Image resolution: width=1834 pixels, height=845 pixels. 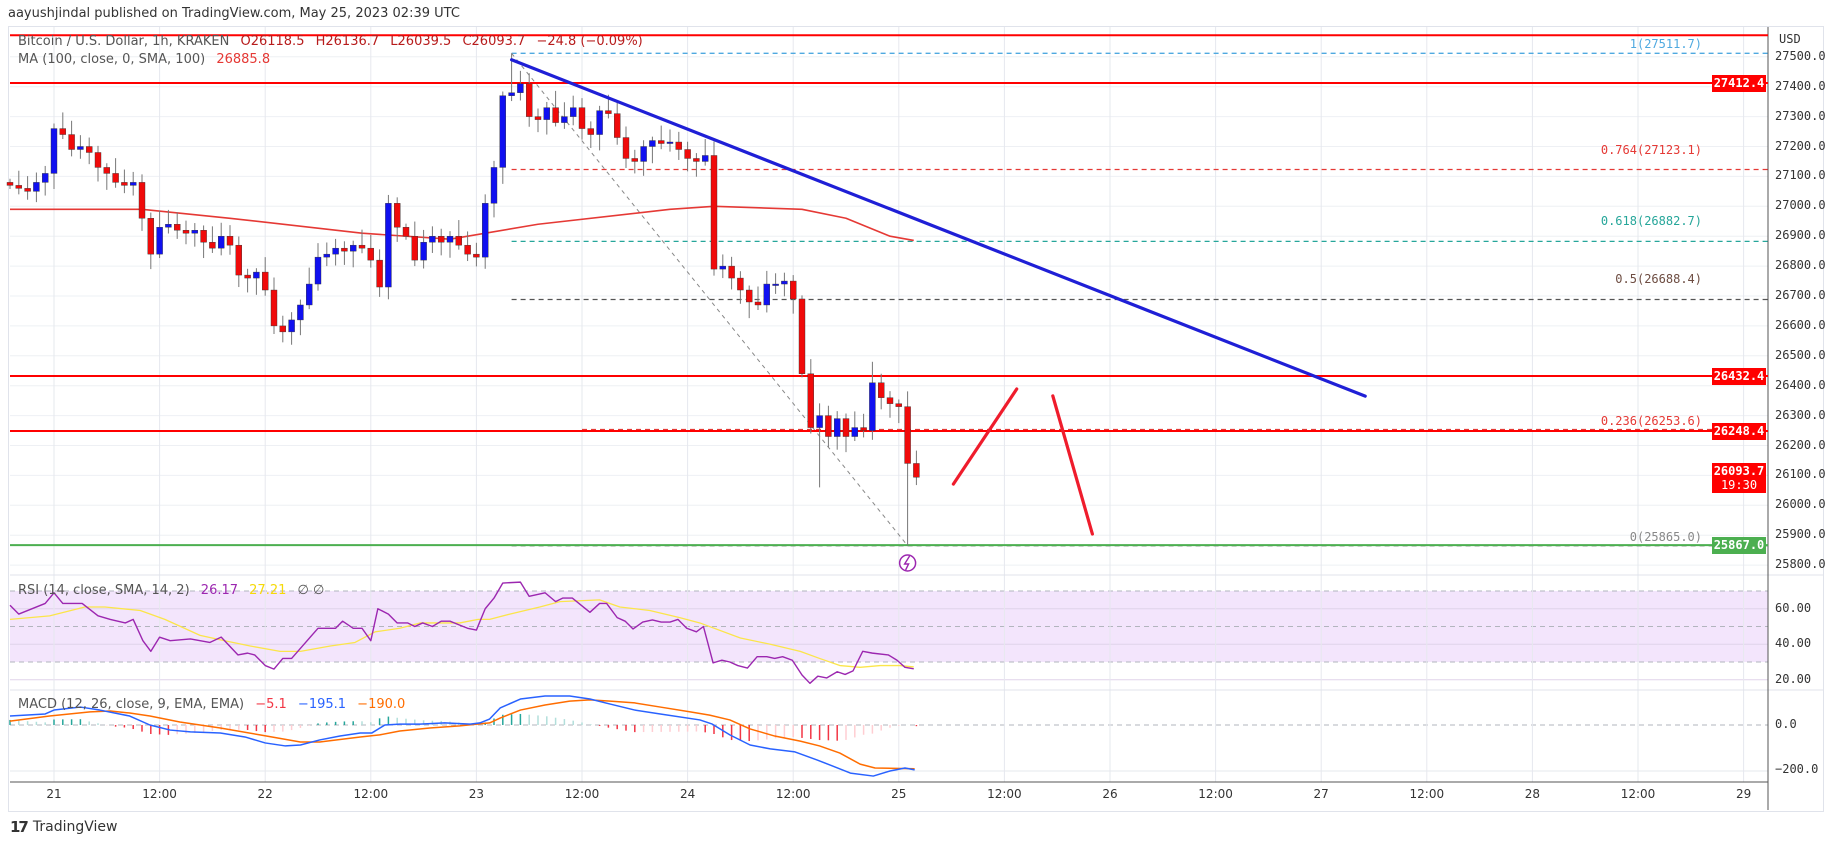 I want to click on rsi-label: RSI (14, close, SMA, 14, 2), so click(x=104, y=590).